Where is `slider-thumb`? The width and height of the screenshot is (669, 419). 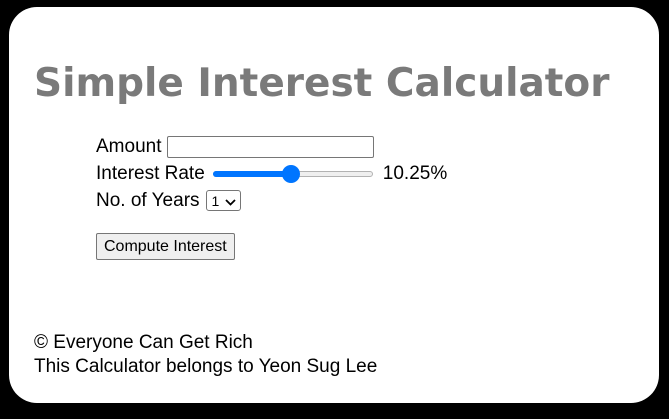
slider-thumb is located at coordinates (291, 173).